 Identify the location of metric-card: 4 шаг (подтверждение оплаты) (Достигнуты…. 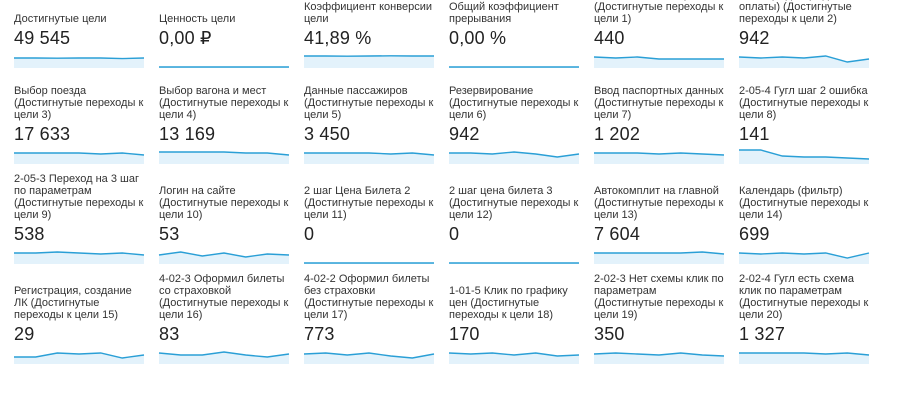
(804, 40).